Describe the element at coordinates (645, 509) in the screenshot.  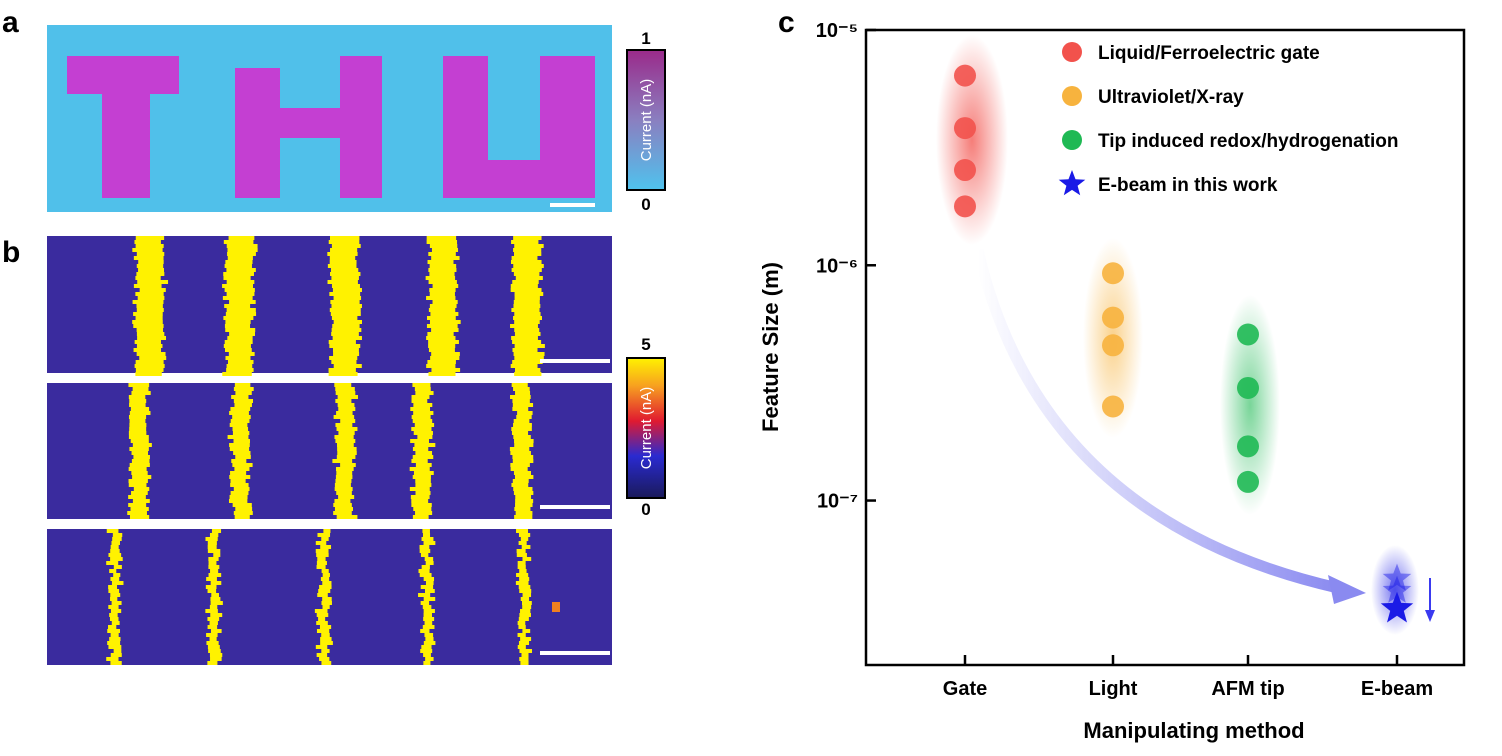
I see `colorbar-tick: 0` at that location.